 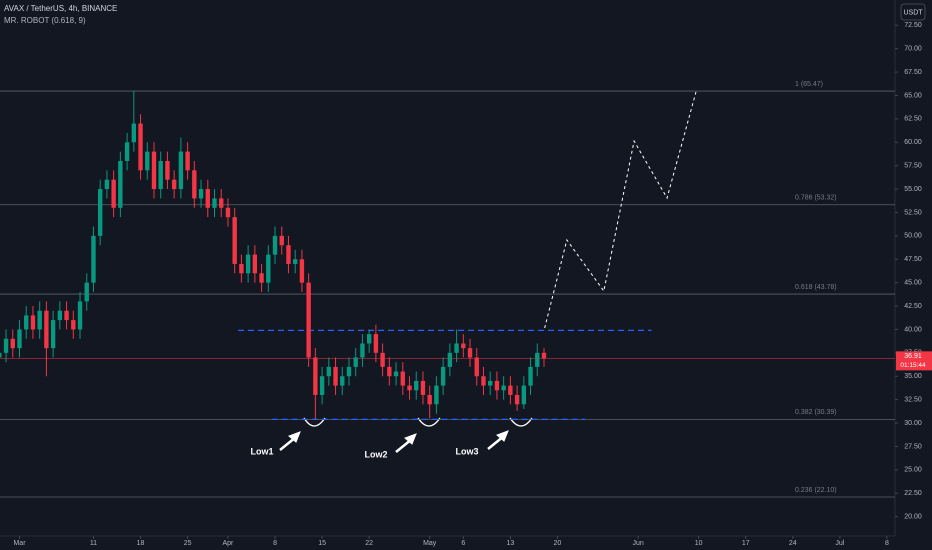 What do you see at coordinates (558, 543) in the screenshot?
I see `x-tick-label: 20` at bounding box center [558, 543].